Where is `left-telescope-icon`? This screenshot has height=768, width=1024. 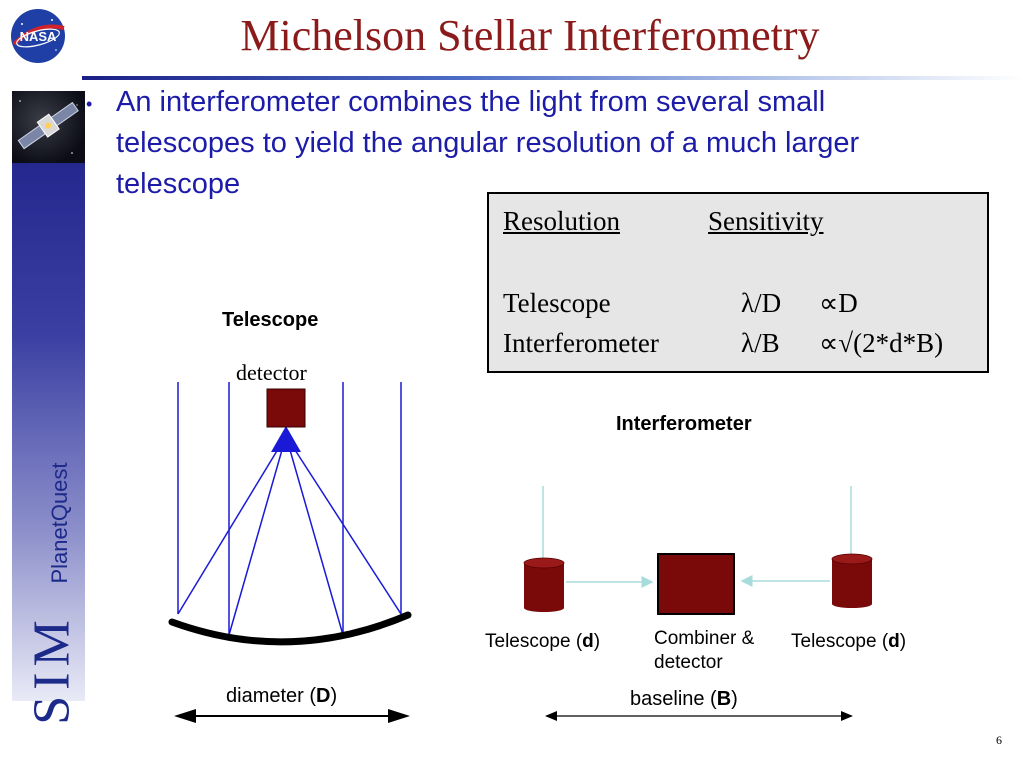
left-telescope-icon is located at coordinates (544, 584).